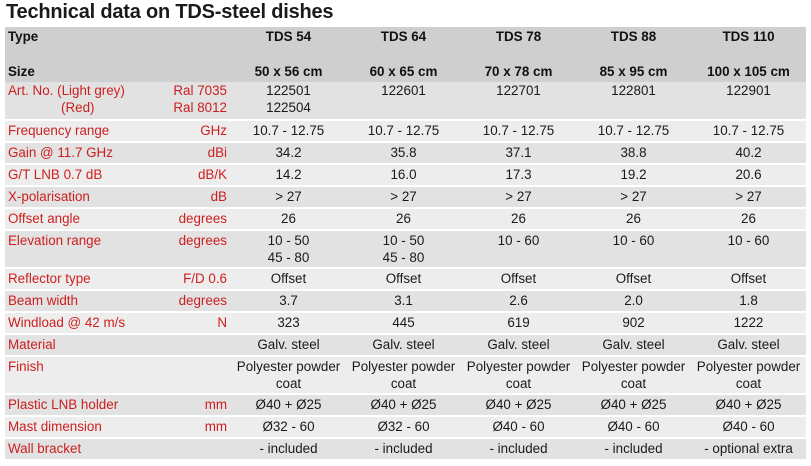  Describe the element at coordinates (403, 240) in the screenshot. I see `cell-line: 10 - 50` at that location.